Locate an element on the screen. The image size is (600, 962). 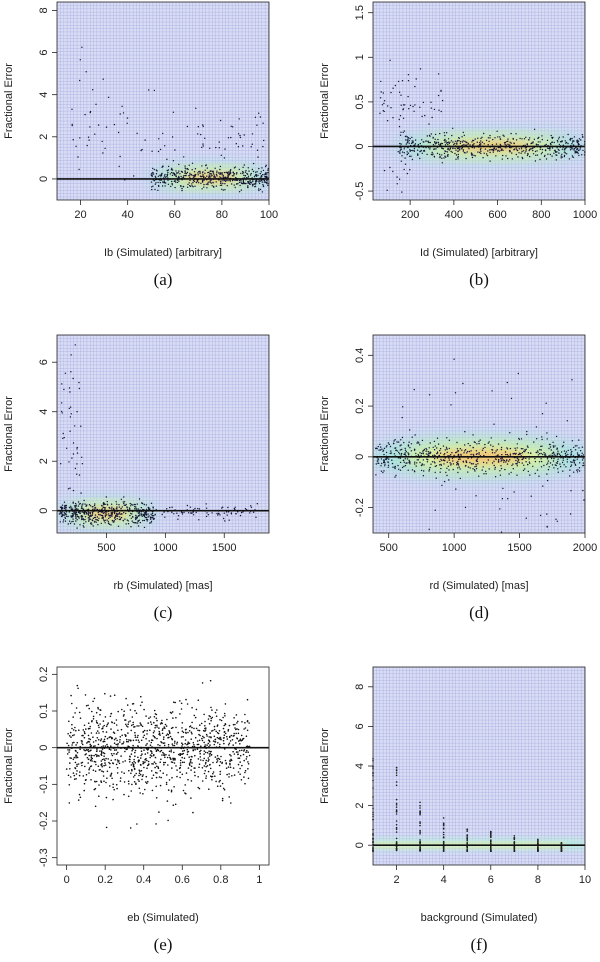
plot-background is located at coordinates (479, 766).